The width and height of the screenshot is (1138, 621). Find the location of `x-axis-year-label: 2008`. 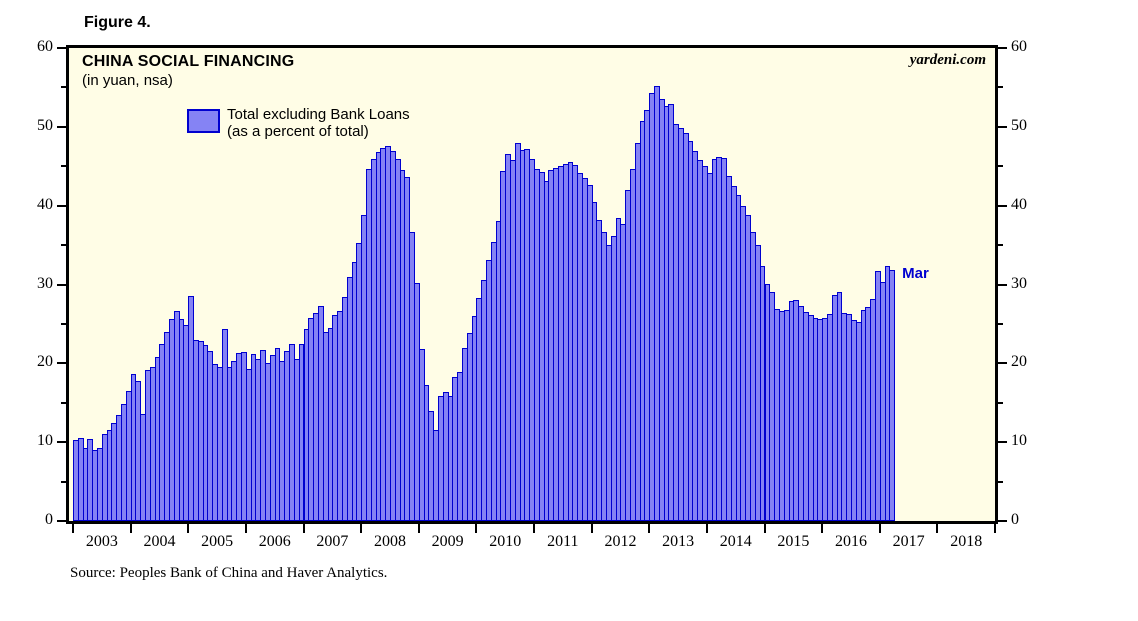

x-axis-year-label: 2008 is located at coordinates (389, 541).